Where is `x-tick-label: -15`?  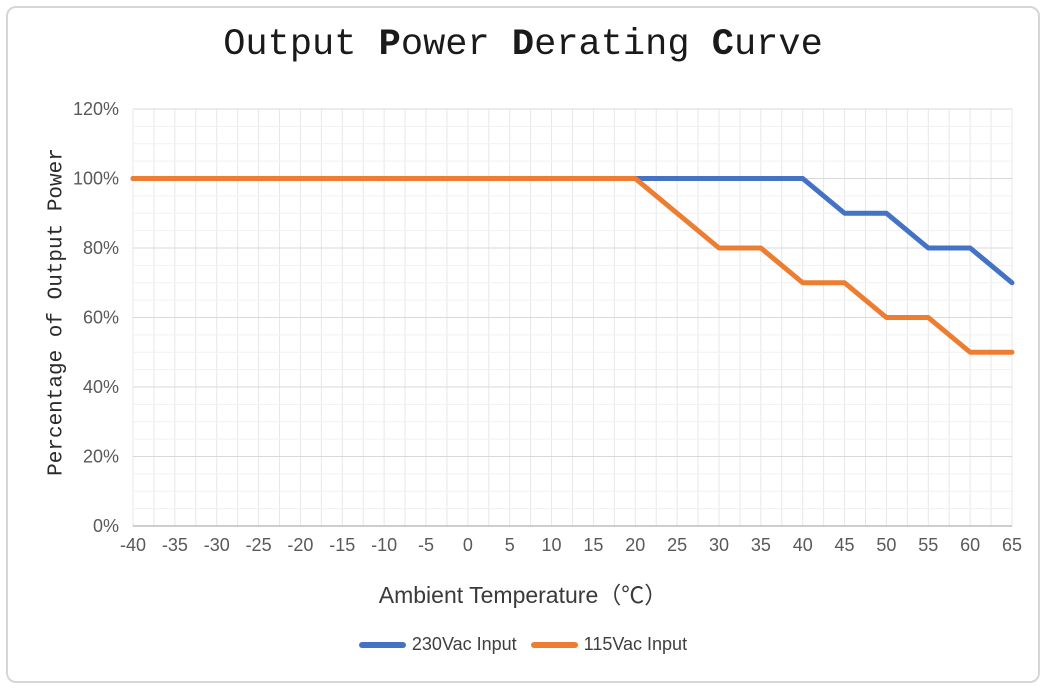 x-tick-label: -15 is located at coordinates (342, 545).